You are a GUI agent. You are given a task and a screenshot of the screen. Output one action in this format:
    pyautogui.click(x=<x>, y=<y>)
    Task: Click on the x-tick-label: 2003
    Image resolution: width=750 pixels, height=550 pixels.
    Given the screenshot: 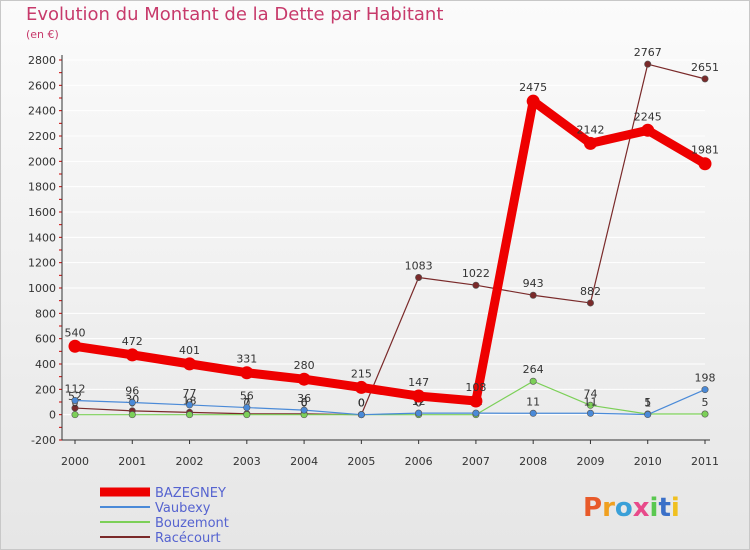 What is the action you would take?
    pyautogui.click(x=247, y=461)
    